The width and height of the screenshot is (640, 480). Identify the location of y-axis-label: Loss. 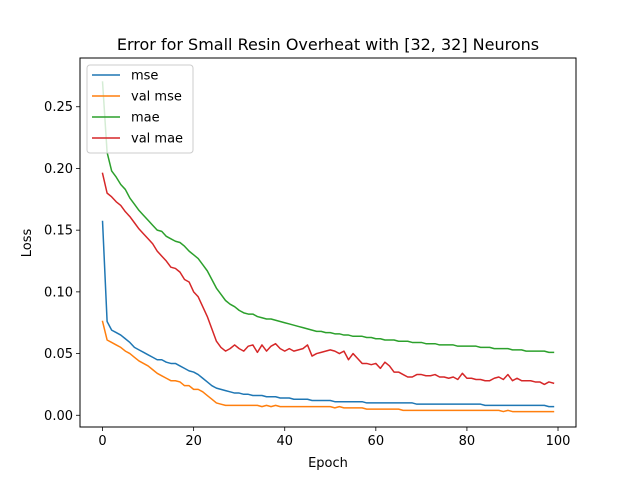
(27, 243).